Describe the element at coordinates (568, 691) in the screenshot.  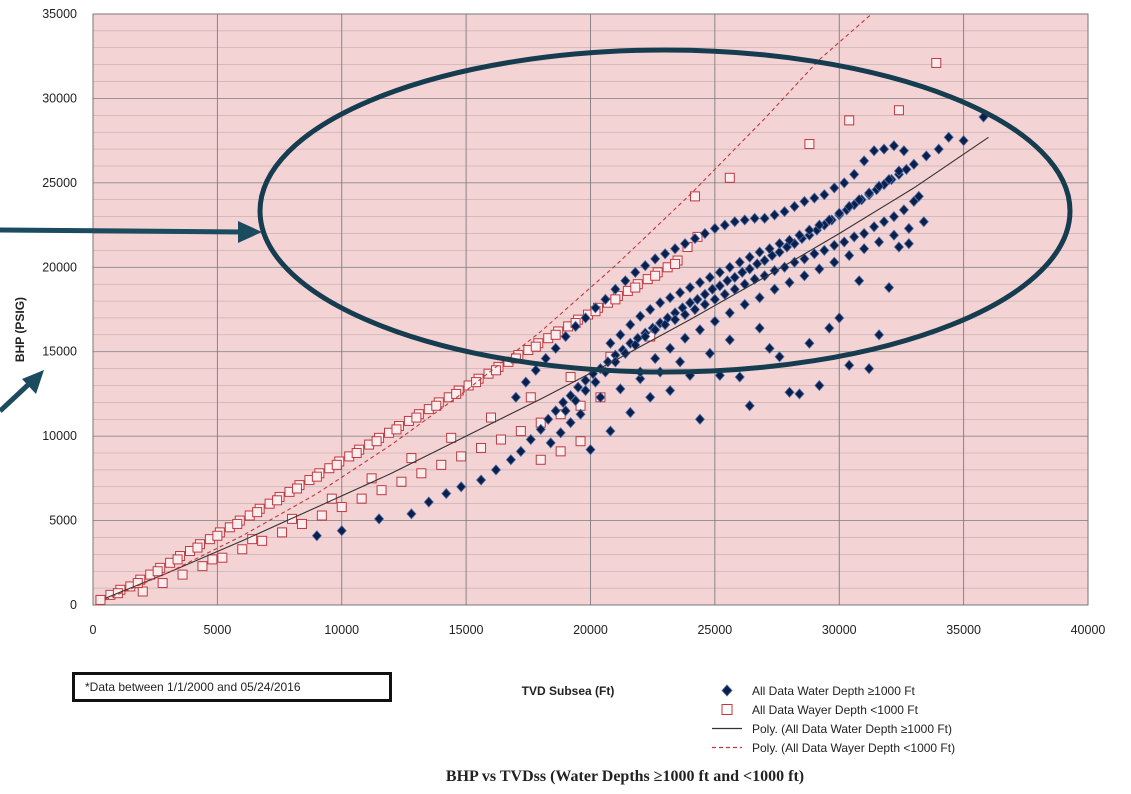
I see `x-axis-title: TVD Subsea (Ft)` at that location.